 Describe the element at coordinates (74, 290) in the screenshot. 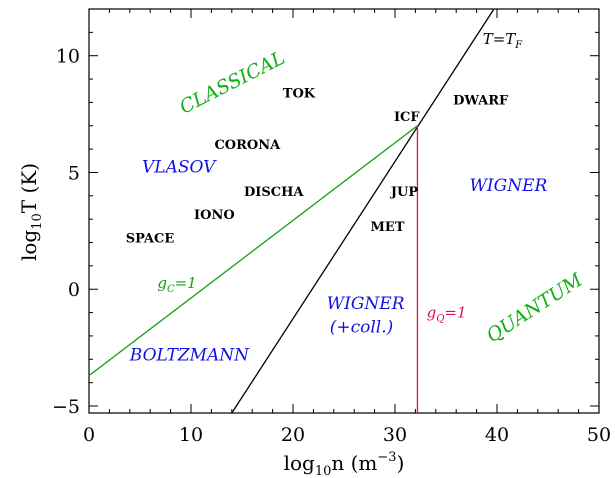

I see `y-tick-label: 0` at that location.